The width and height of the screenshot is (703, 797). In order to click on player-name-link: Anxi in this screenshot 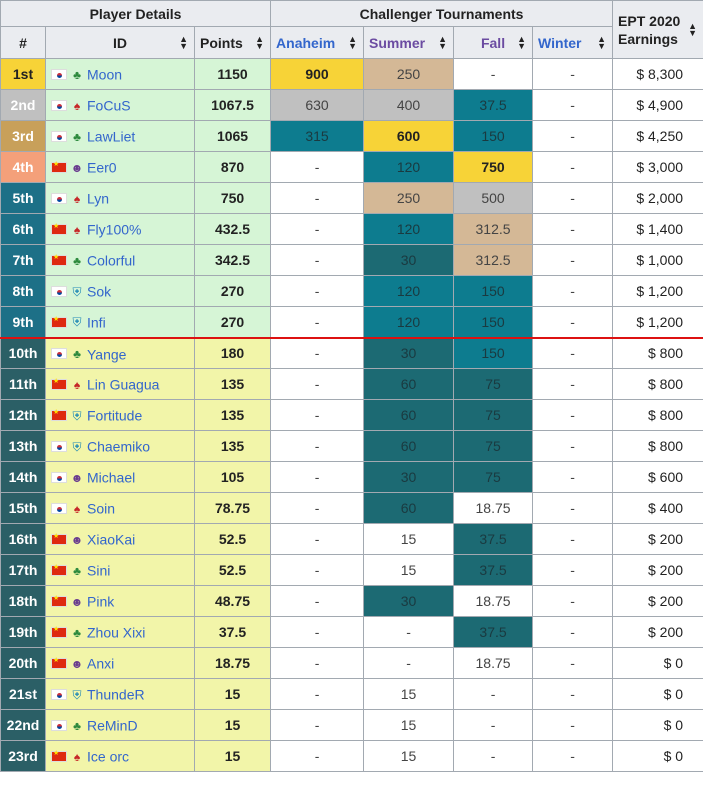, I will do `click(101, 663)`.